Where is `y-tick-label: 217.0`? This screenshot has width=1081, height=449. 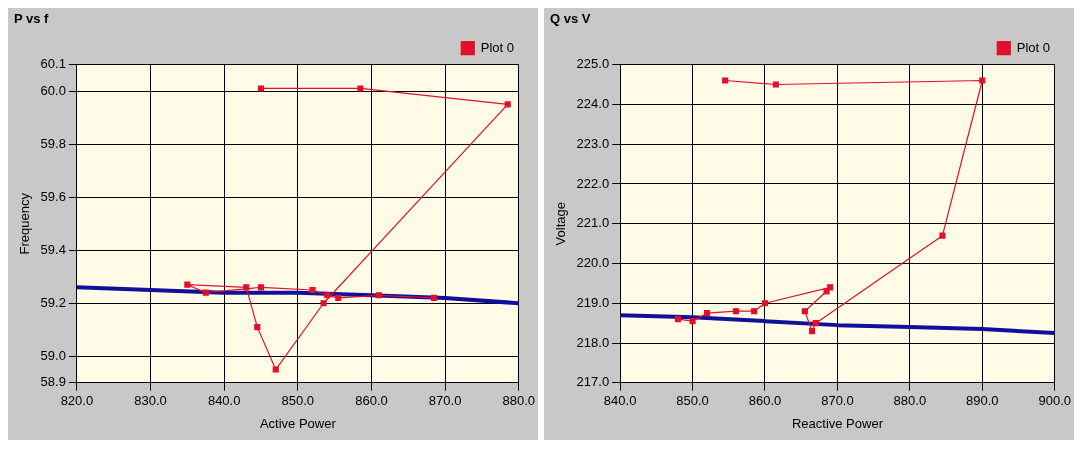
y-tick-label: 217.0 is located at coordinates (593, 382).